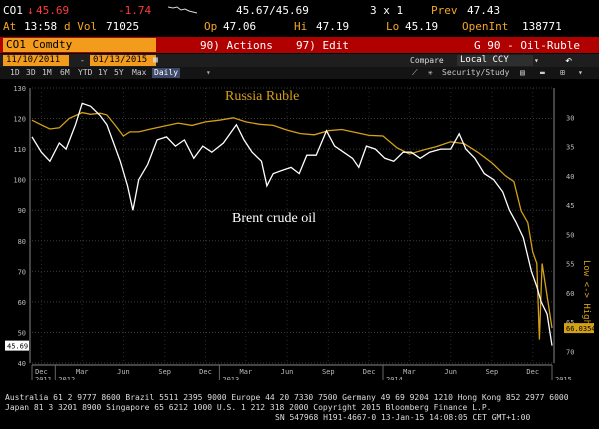 The height and width of the screenshot is (429, 599). What do you see at coordinates (139, 72) in the screenshot?
I see `timeframe-max: Max` at bounding box center [139, 72].